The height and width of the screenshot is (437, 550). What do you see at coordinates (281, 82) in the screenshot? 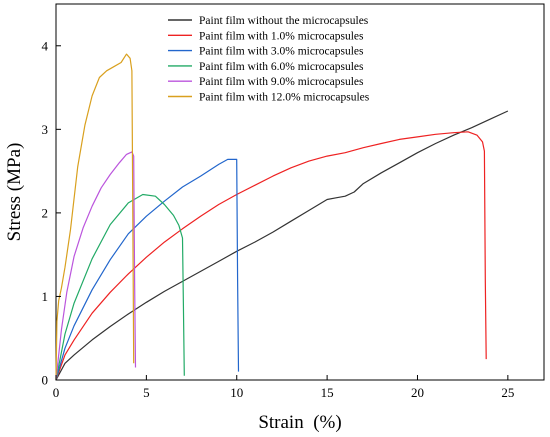
I see `legend-label-4: Paint film with 9.0% microcapsules` at bounding box center [281, 82].